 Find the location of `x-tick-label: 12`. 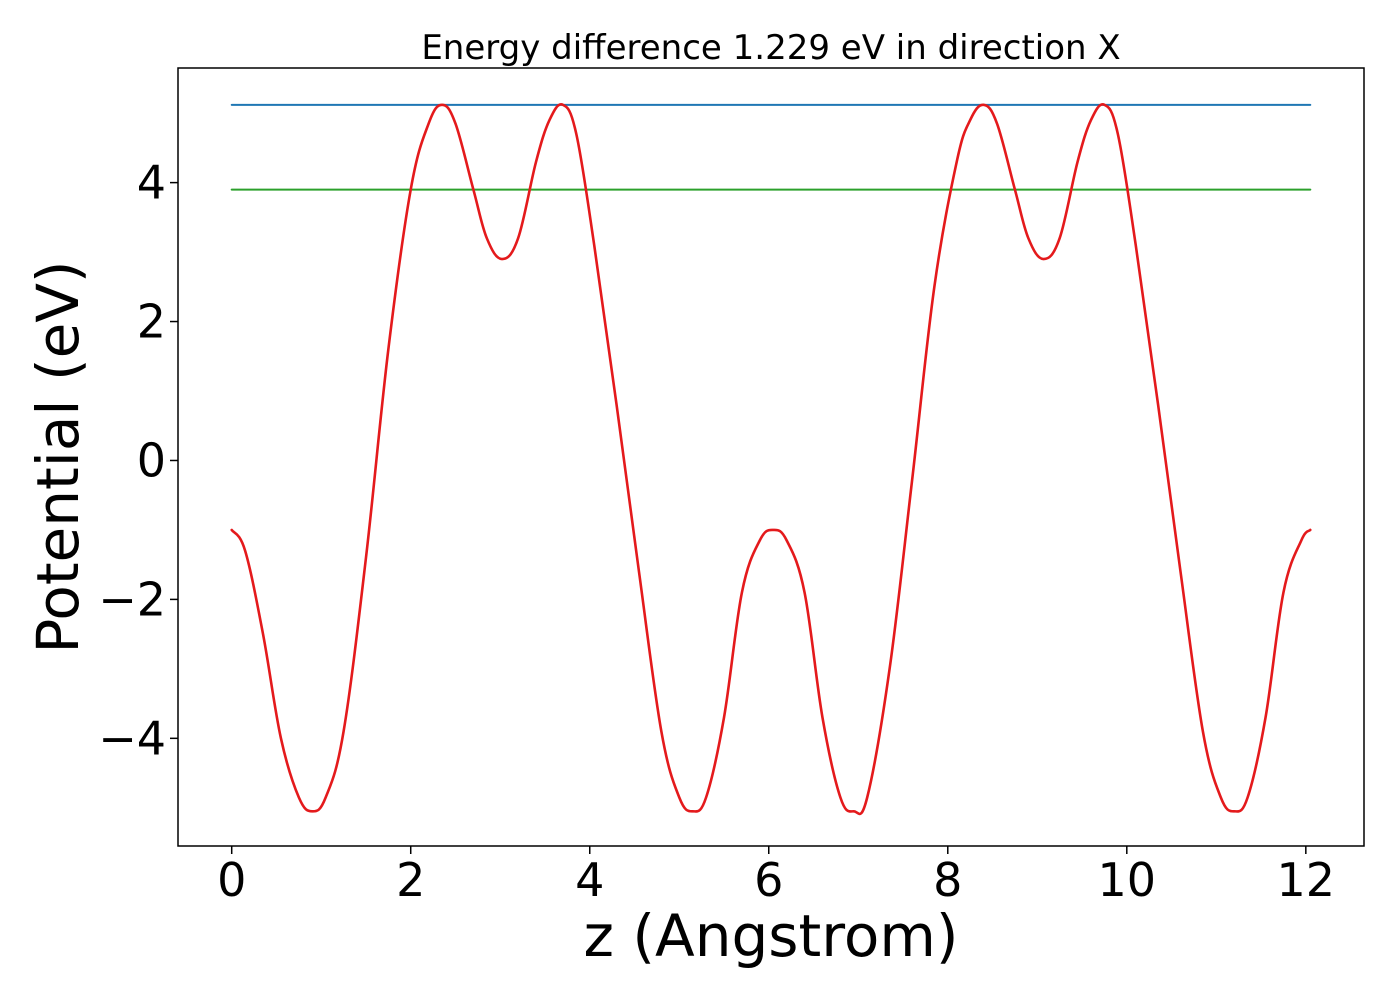

x-tick-label: 12 is located at coordinates (1306, 880).